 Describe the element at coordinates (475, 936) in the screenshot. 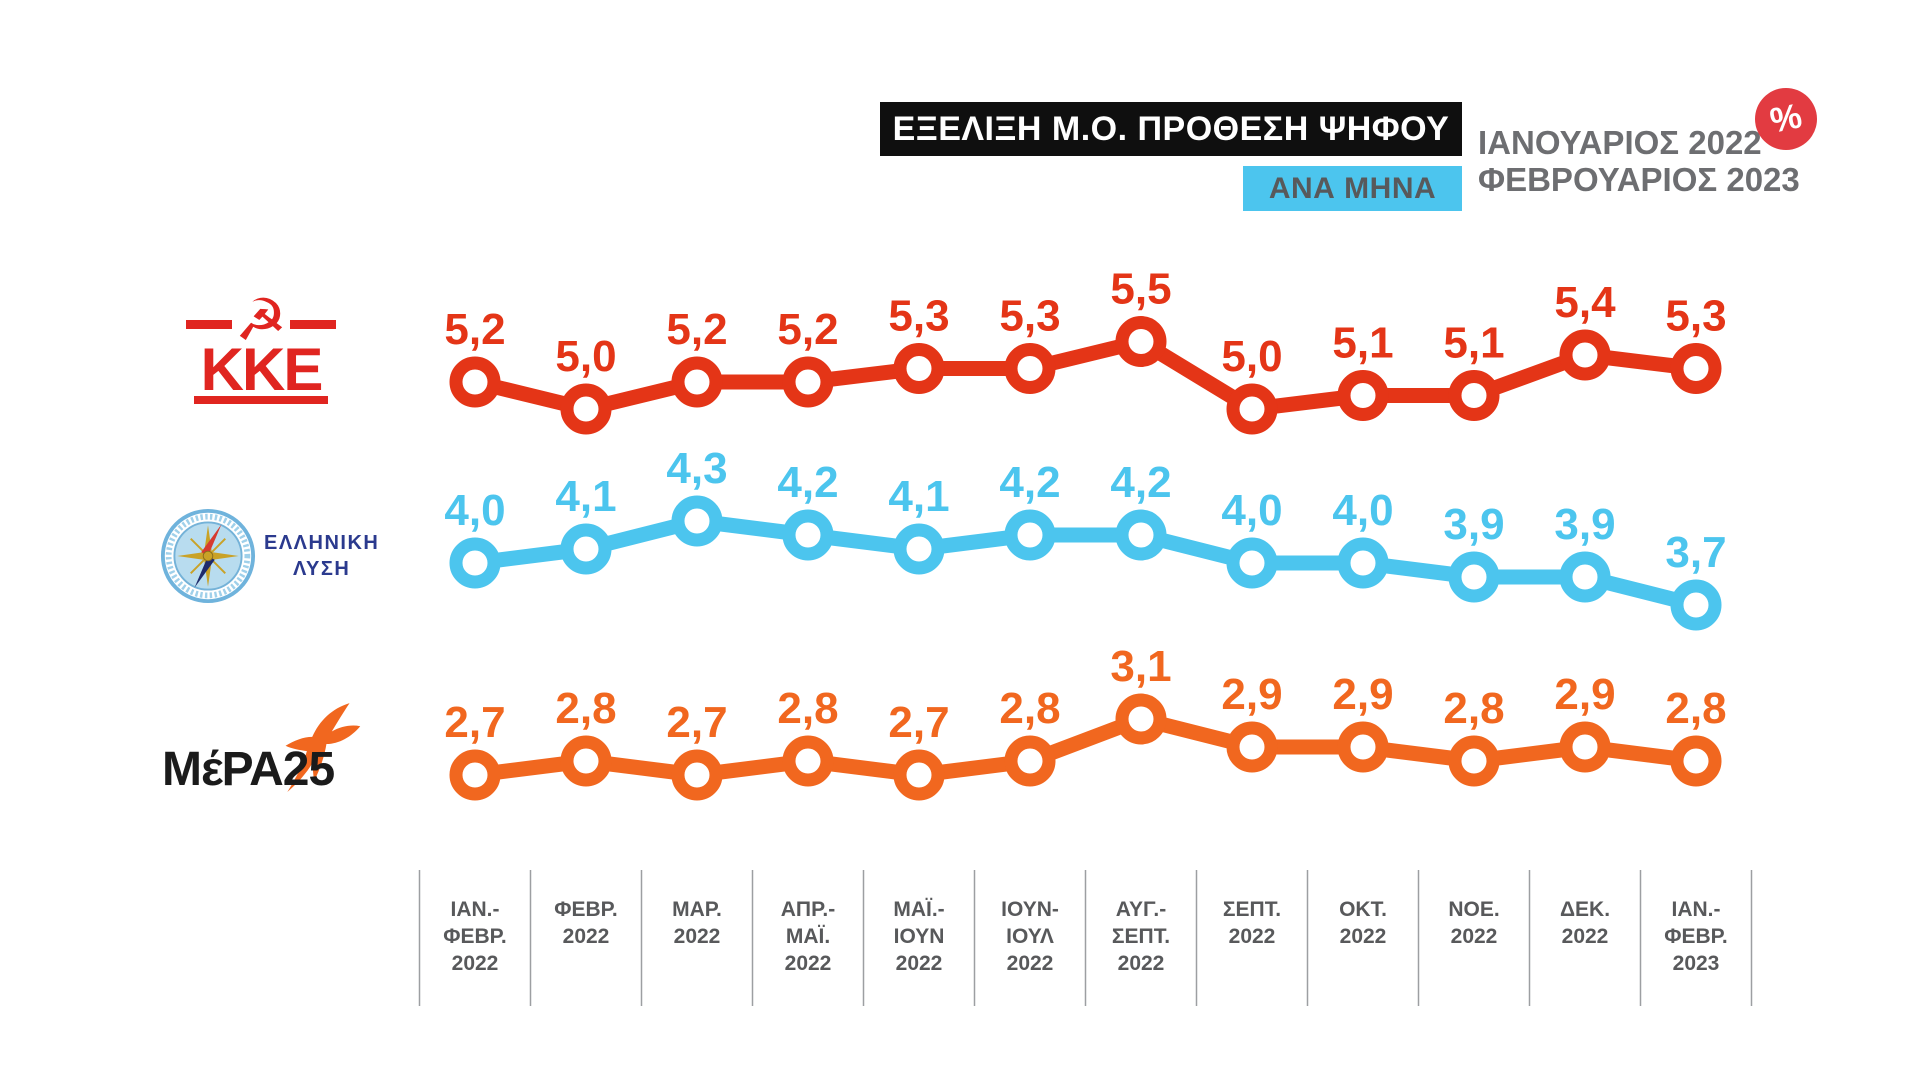

I see `axis-label: ΙΑΝ.-ΦΕΒΡ. 2022` at that location.